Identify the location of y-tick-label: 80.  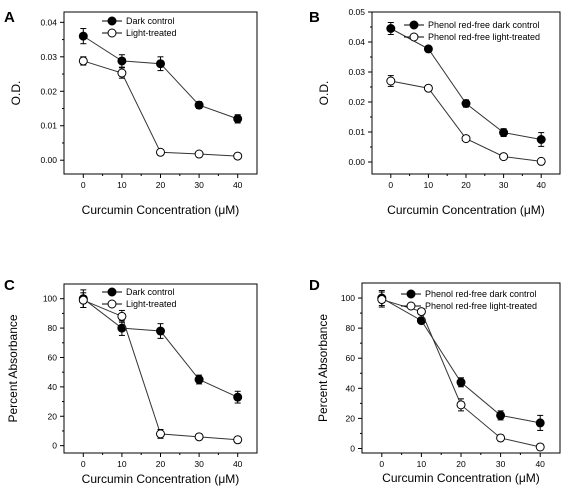
(351, 328).